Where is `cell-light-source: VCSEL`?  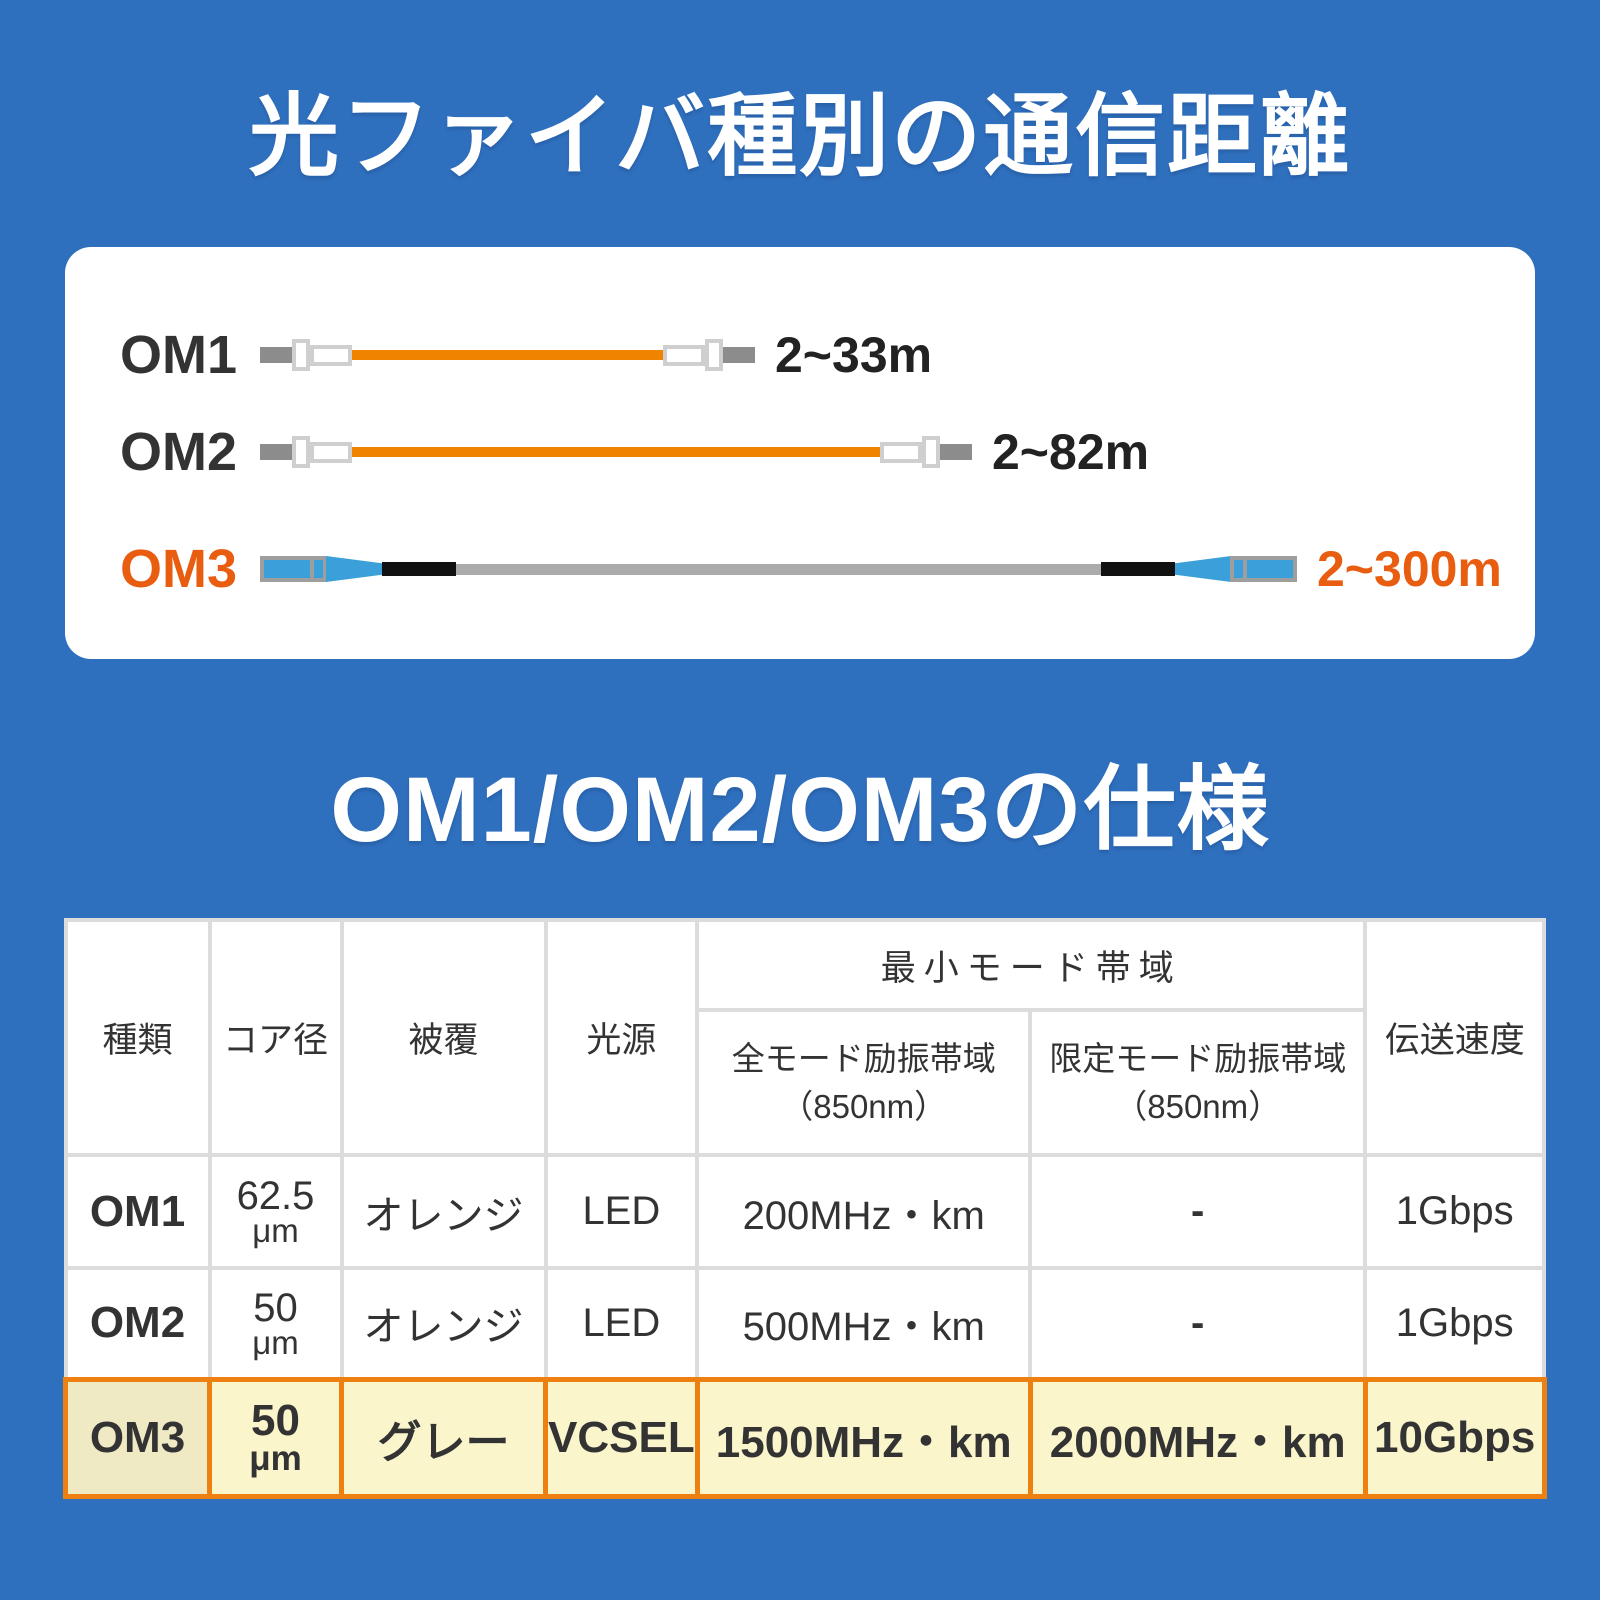 cell-light-source: VCSEL is located at coordinates (621, 1437).